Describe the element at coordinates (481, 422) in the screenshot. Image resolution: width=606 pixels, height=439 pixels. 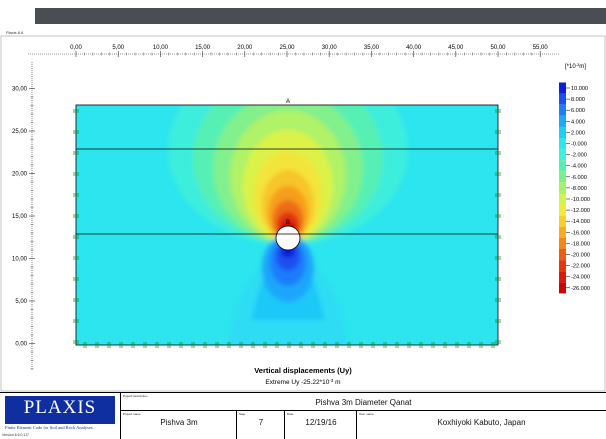
I see `user-name: Koxhiyoki Kabuto, Japan` at that location.